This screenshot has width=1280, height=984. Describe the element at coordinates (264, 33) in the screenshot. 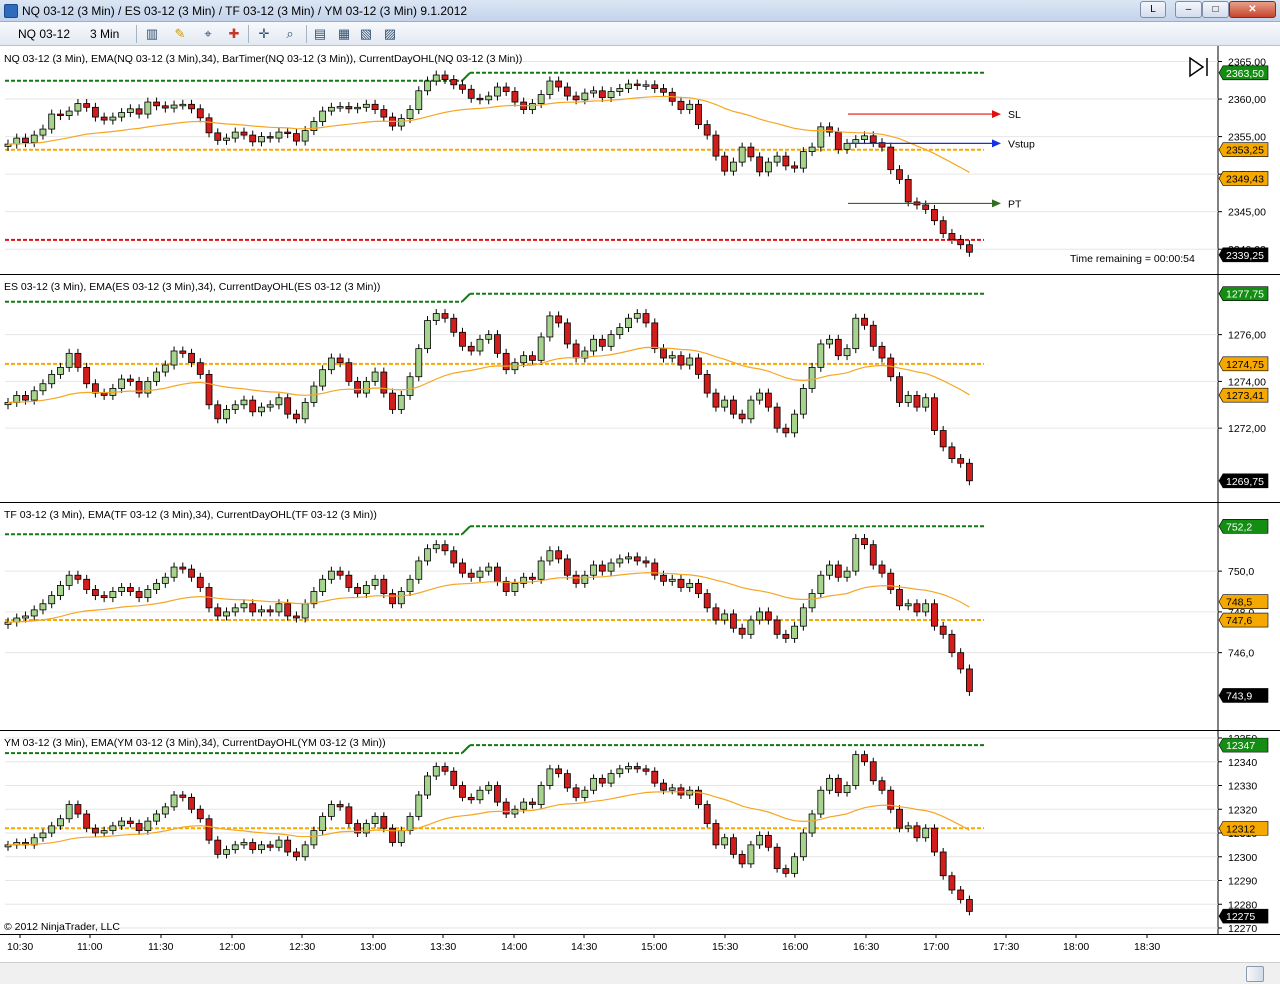

I see `crosshair-icon: ✛` at that location.